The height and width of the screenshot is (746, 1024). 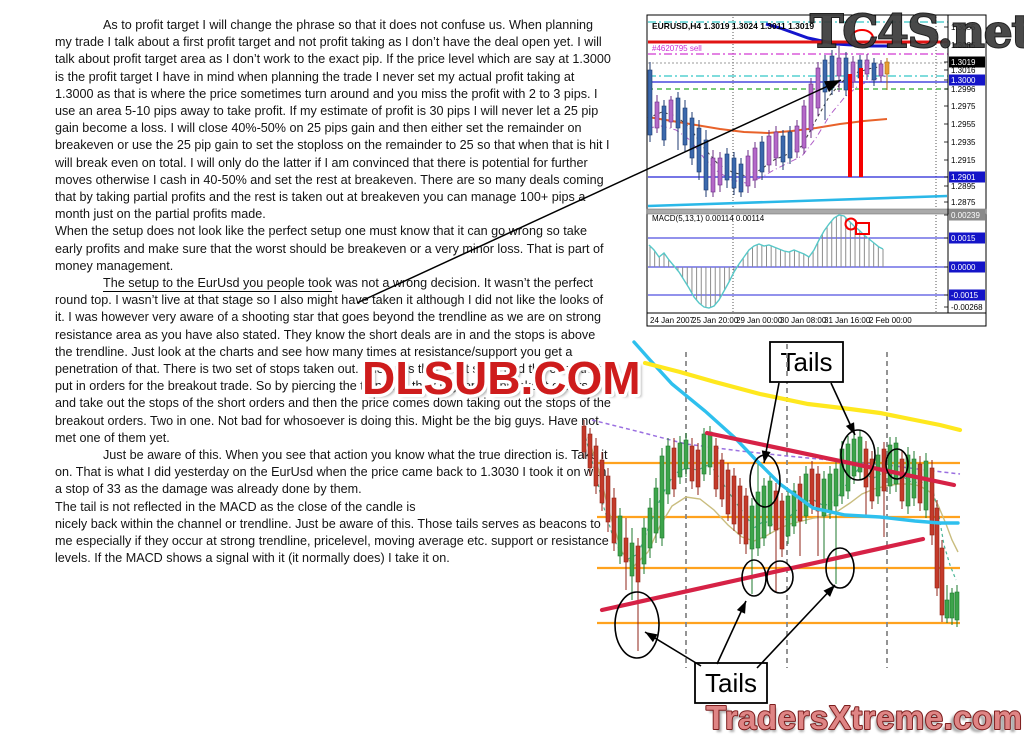 I want to click on y-axis-label: 0.0015, so click(x=963, y=238).